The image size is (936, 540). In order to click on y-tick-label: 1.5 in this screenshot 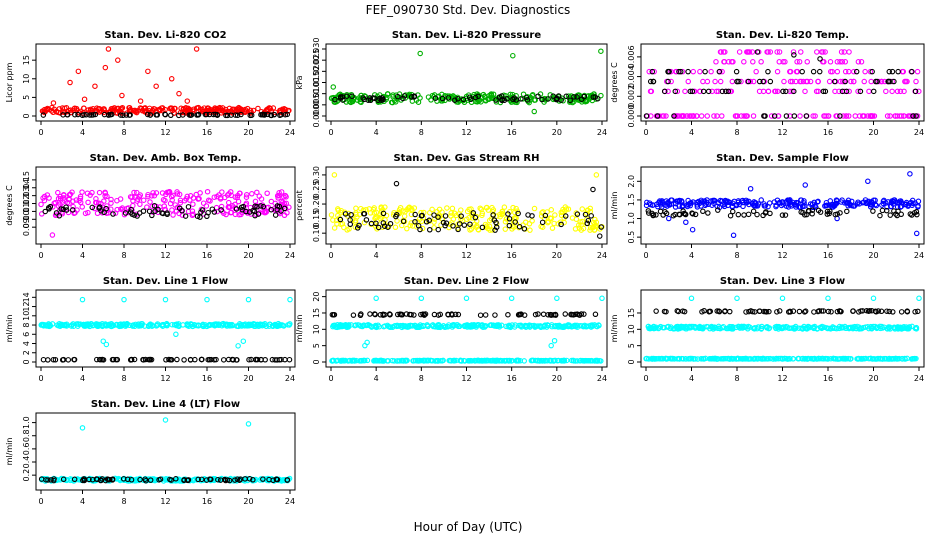, I will do `click(631, 200)`.